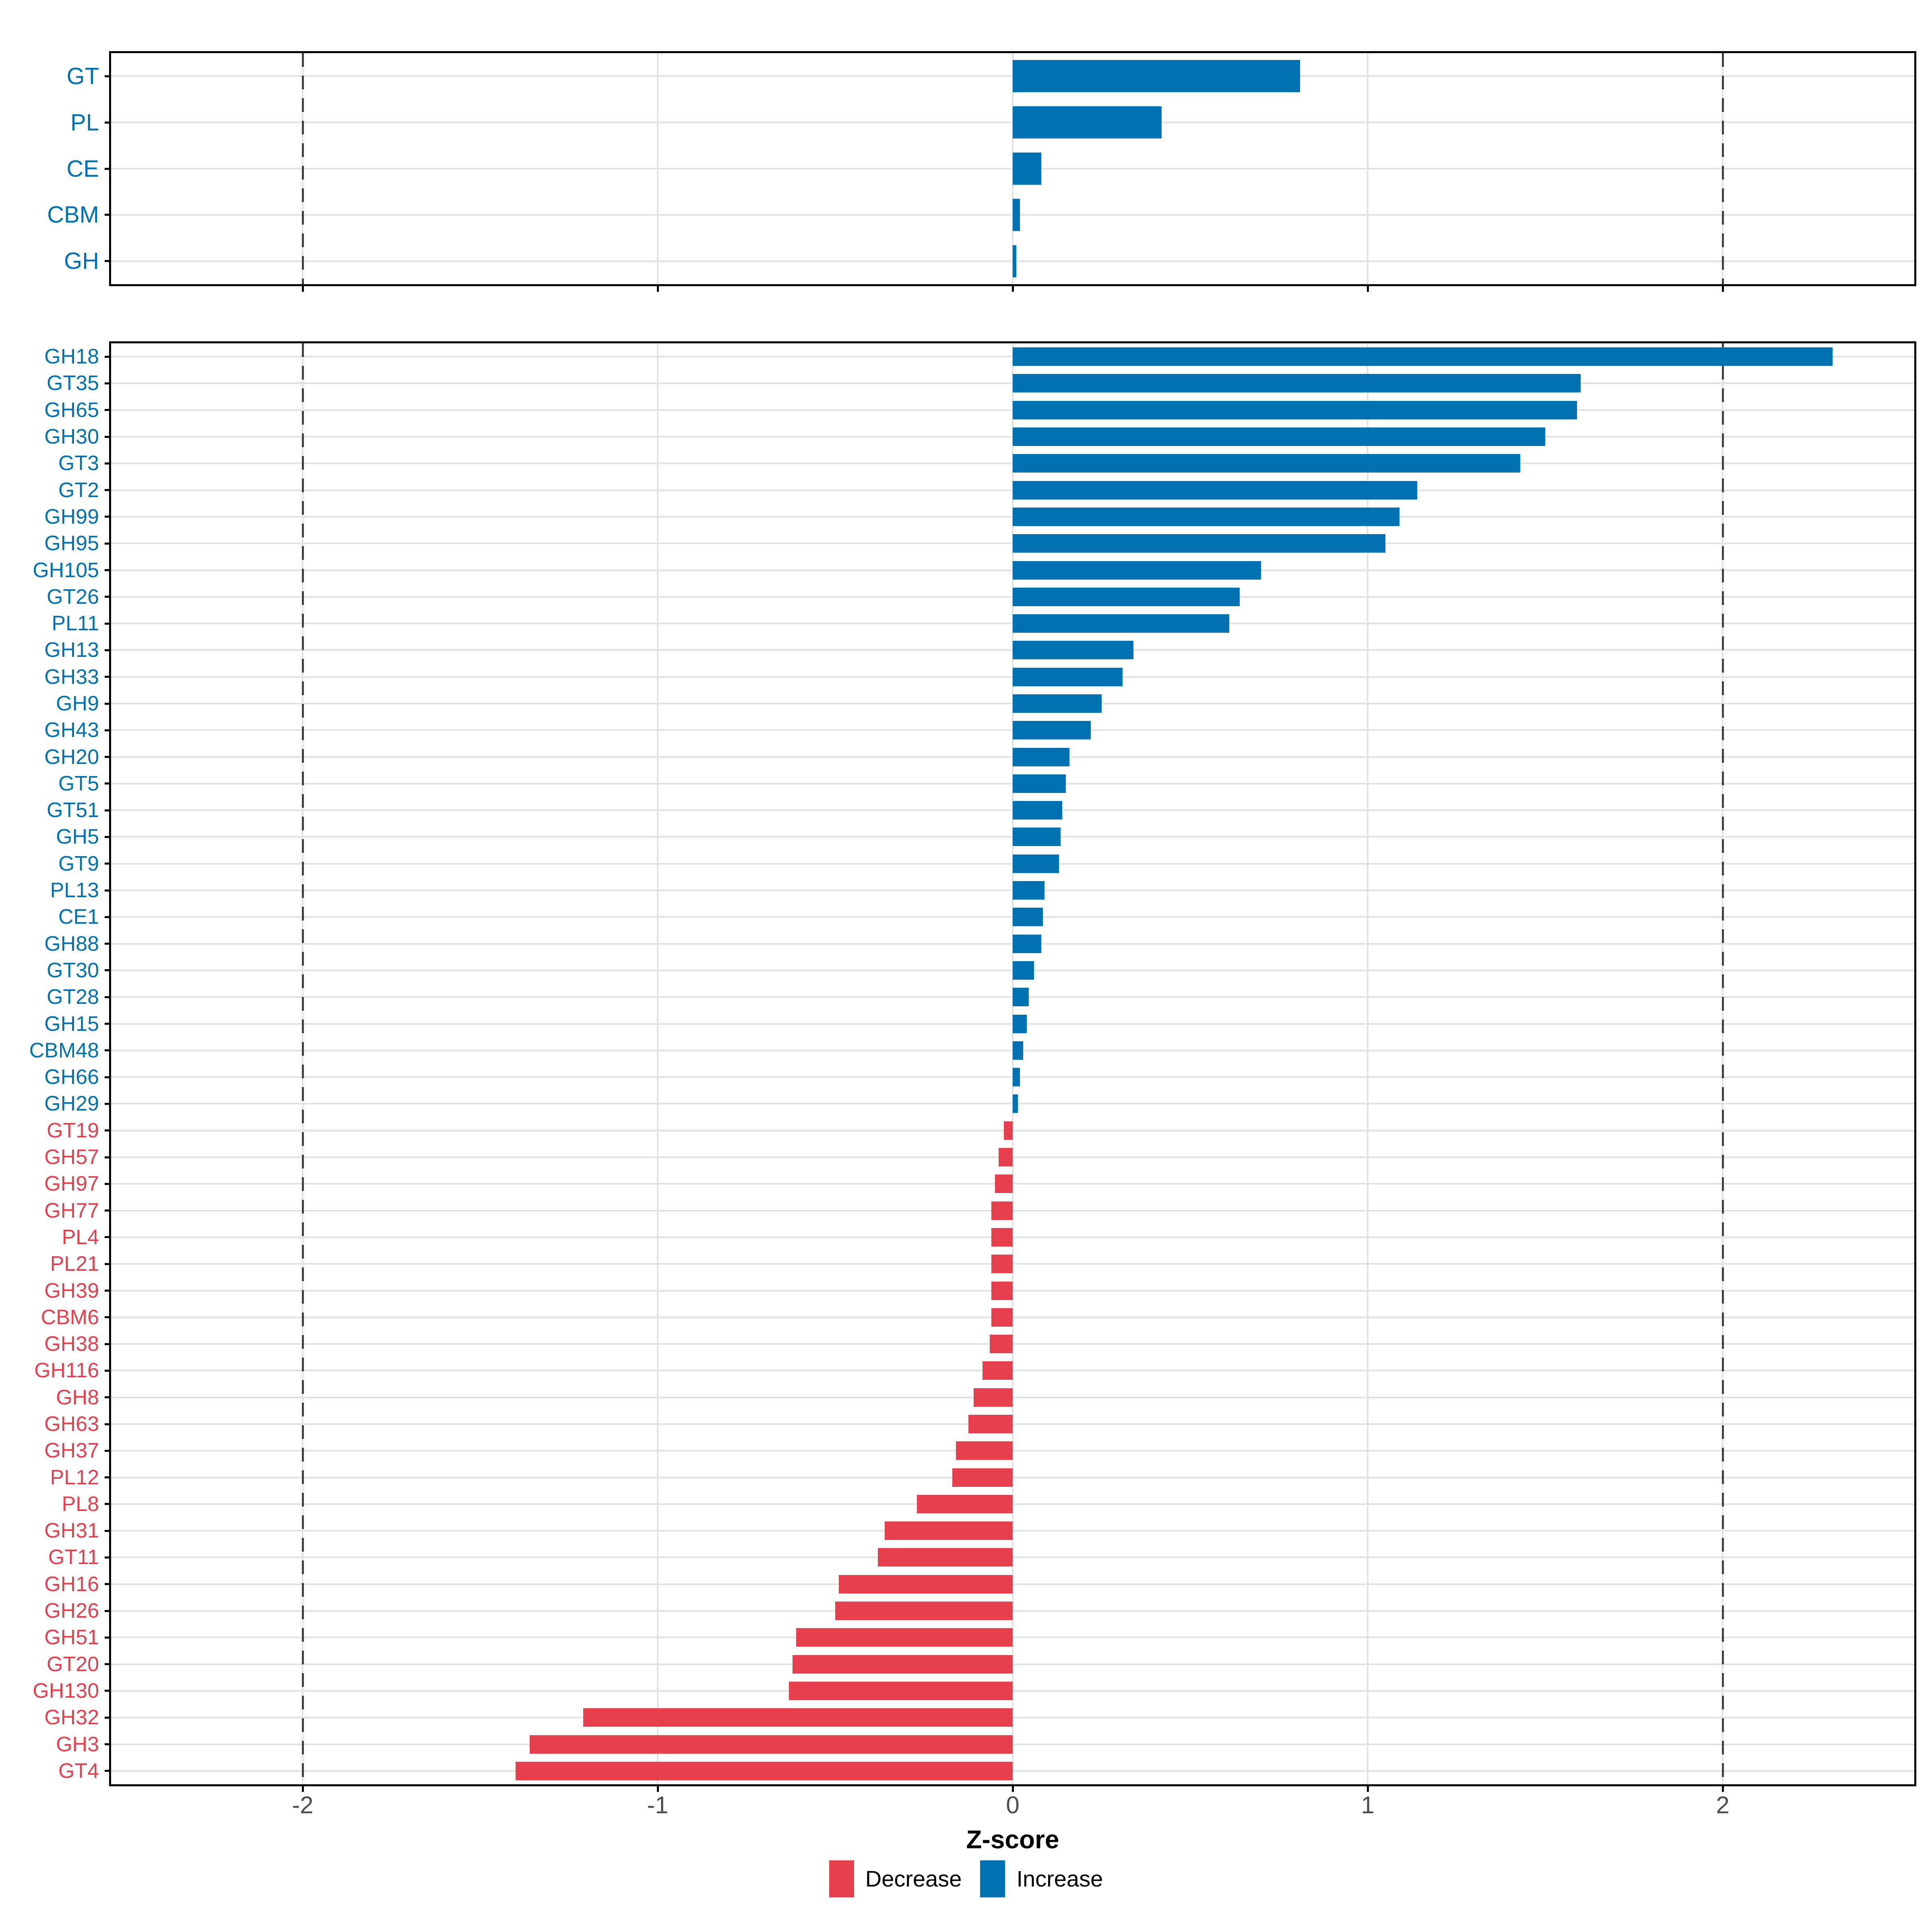  I want to click on bar-CBM48, so click(1018, 1050).